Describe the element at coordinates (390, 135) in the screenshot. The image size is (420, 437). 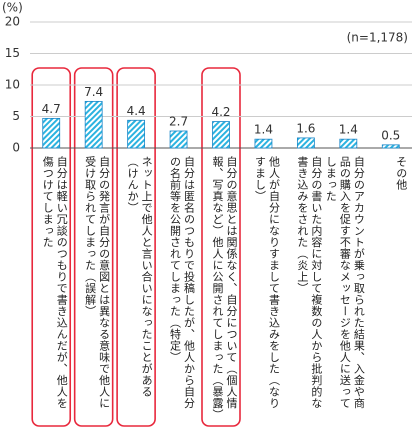
I see `value-label: 0.5` at that location.